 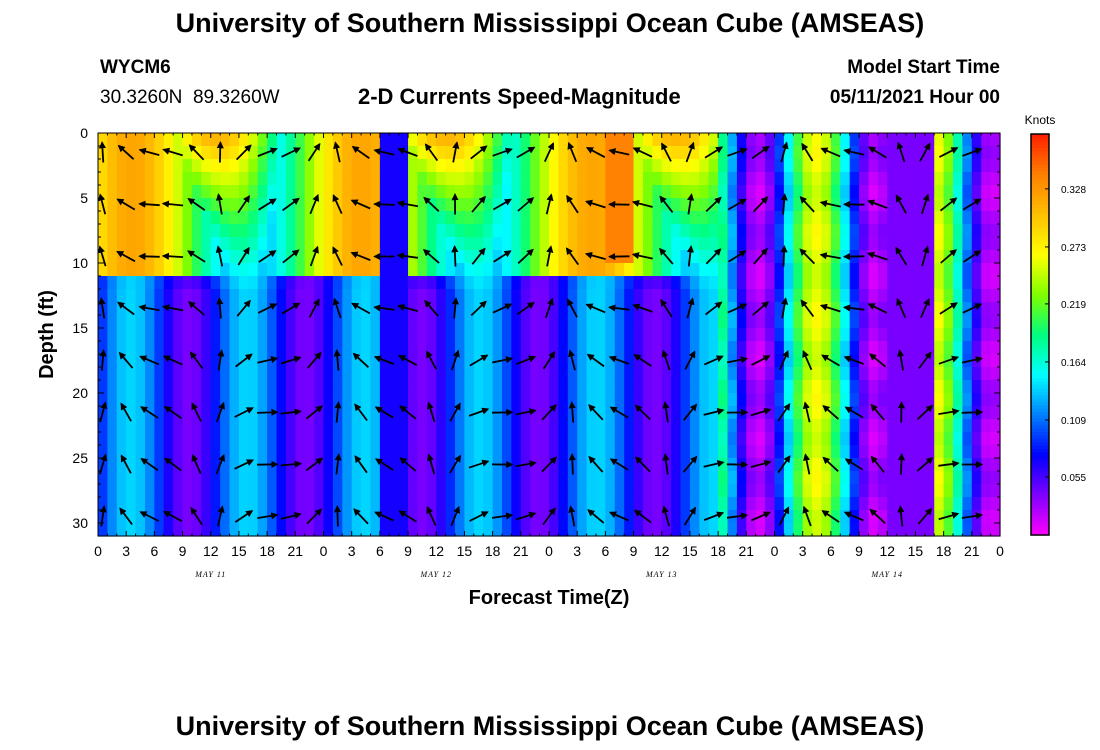 I want to click on x-tick-label: 18, so click(x=267, y=551).